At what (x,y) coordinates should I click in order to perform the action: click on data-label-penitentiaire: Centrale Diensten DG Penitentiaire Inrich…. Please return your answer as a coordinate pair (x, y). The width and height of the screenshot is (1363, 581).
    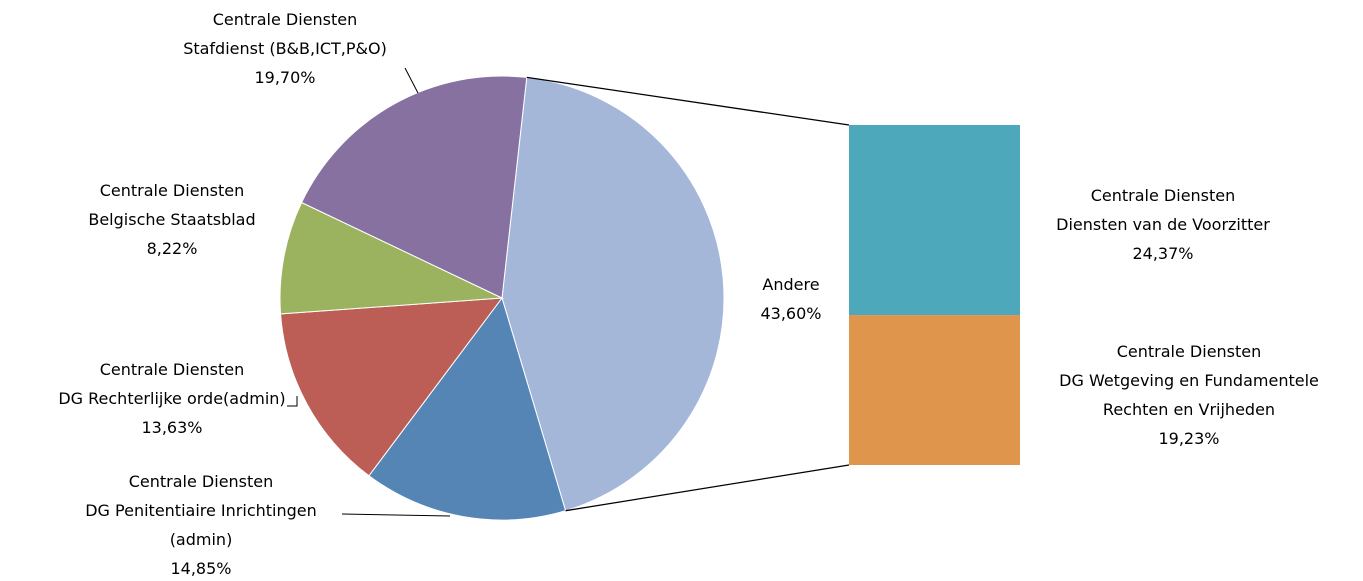
    Looking at the image, I should click on (201, 525).